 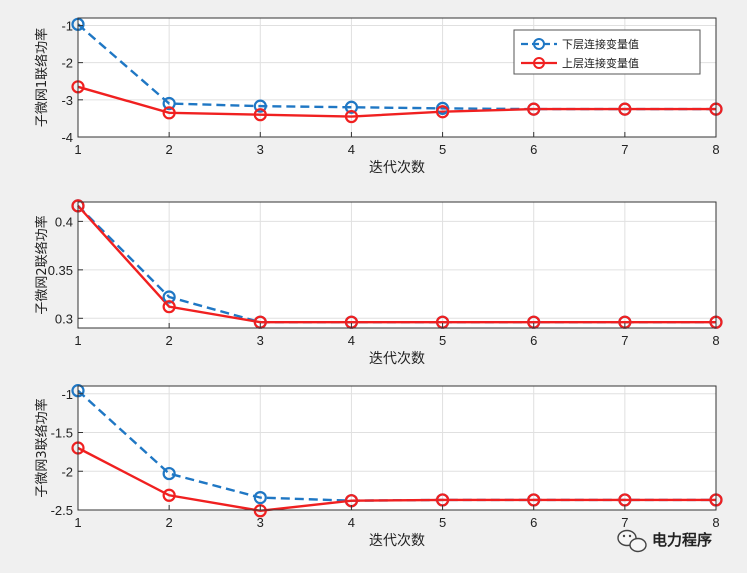 What do you see at coordinates (682, 540) in the screenshot?
I see `watermark-text: 电力程序` at bounding box center [682, 540].